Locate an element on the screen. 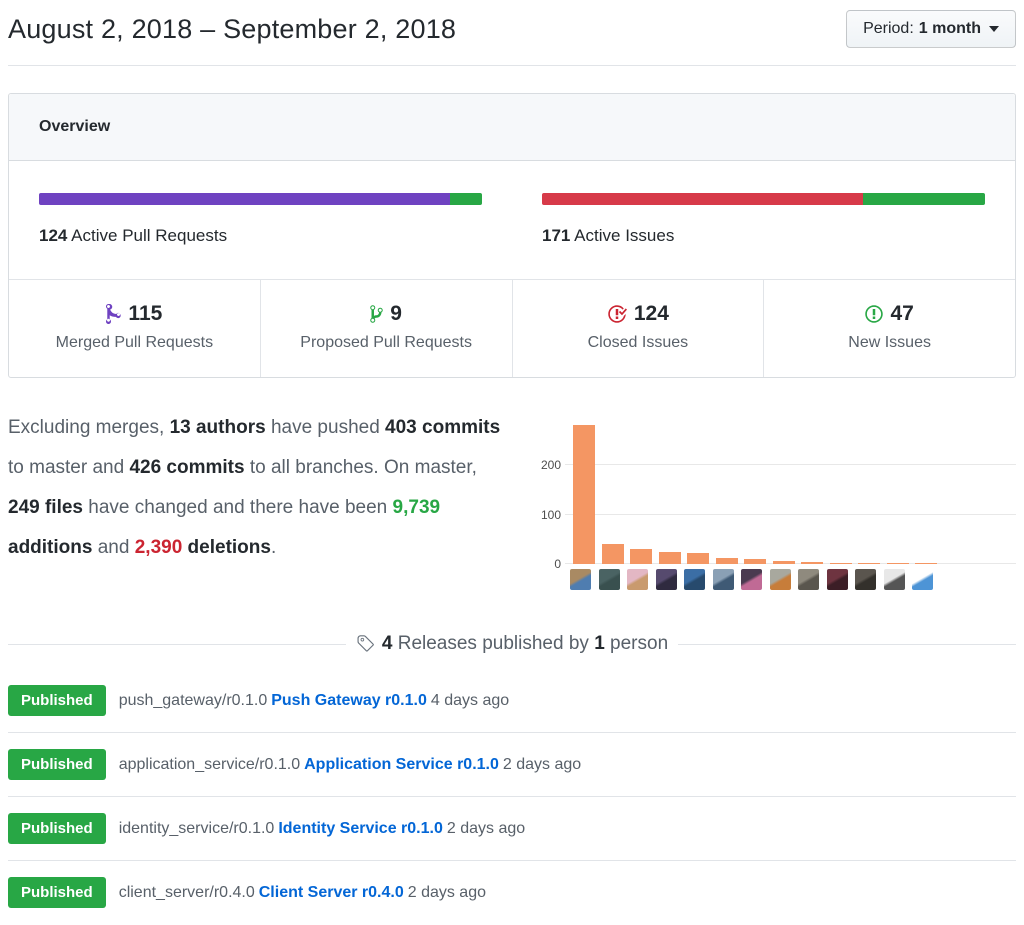 Image resolution: width=1024 pixels, height=925 pixels. release-title-link: Client Server r0.4.0 is located at coordinates (331, 892).